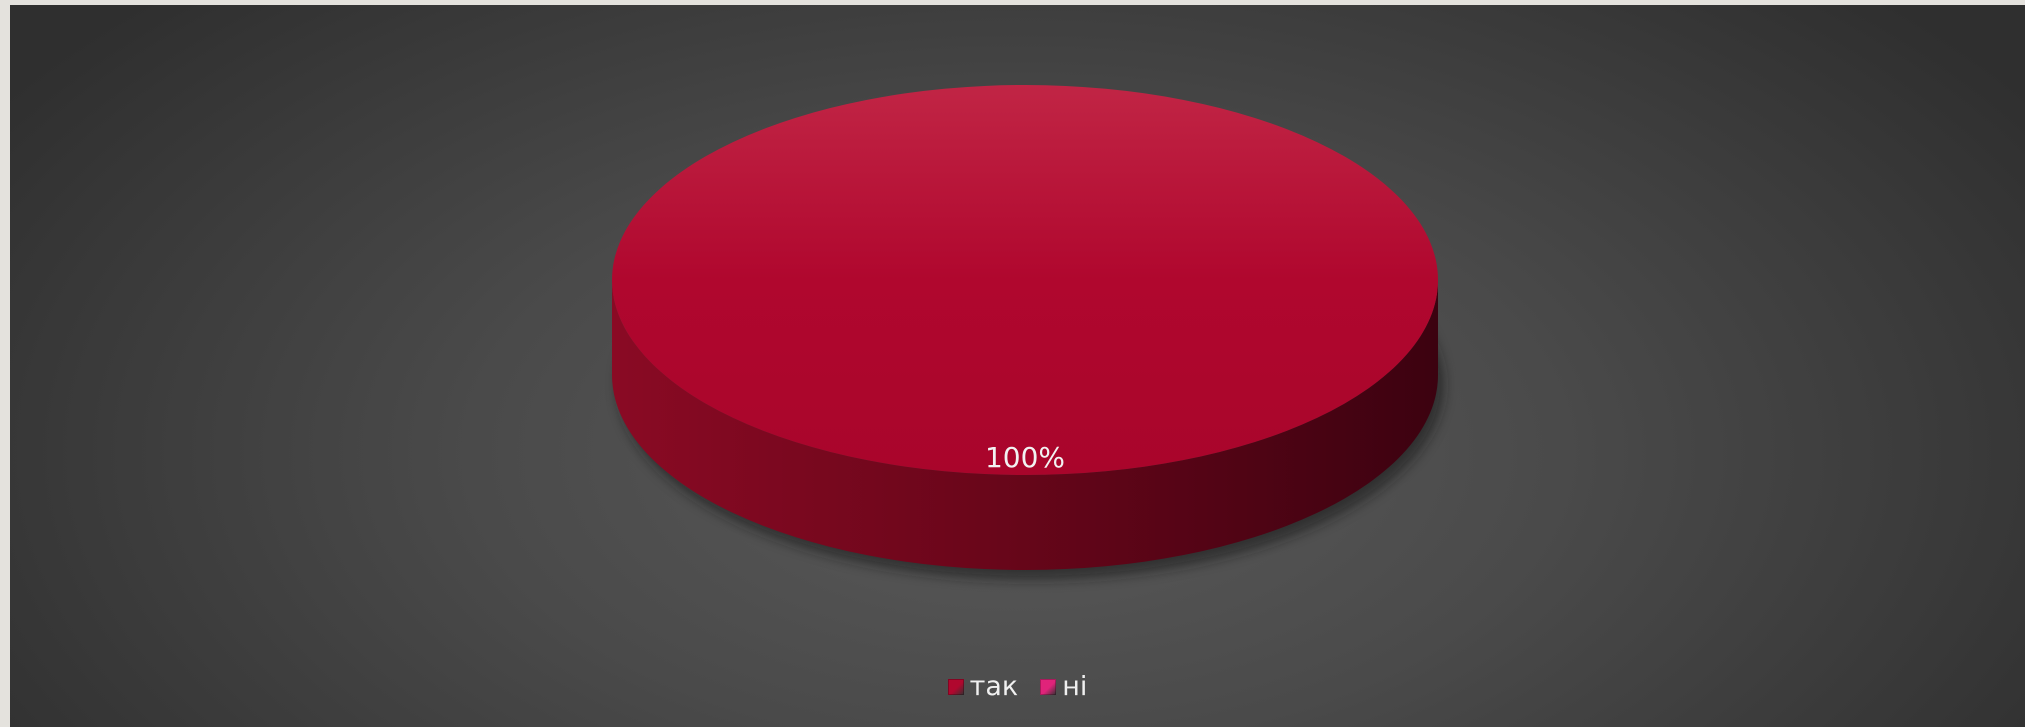 The width and height of the screenshot is (2025, 727). I want to click on legend-item-tak: так, so click(983, 686).